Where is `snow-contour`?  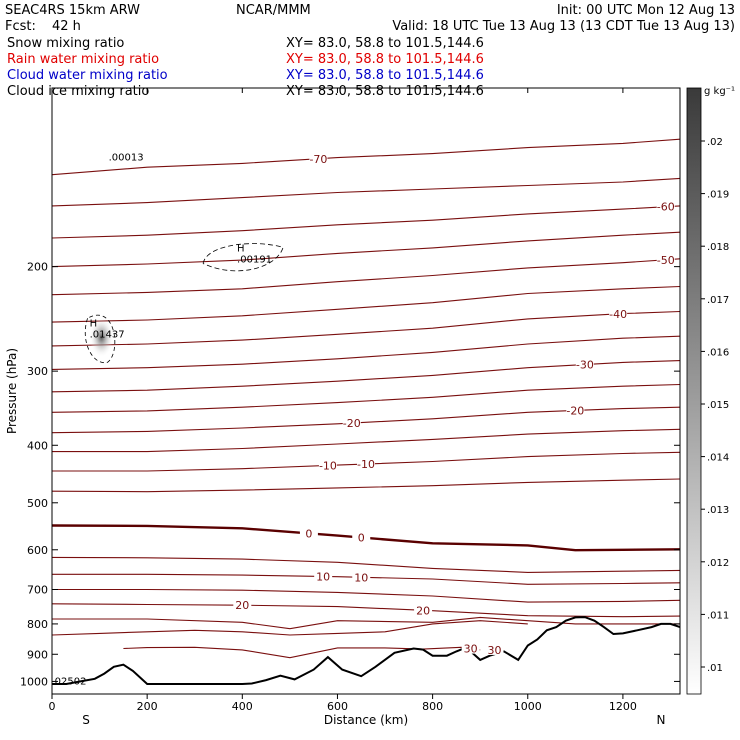
snow-contour is located at coordinates (100, 338).